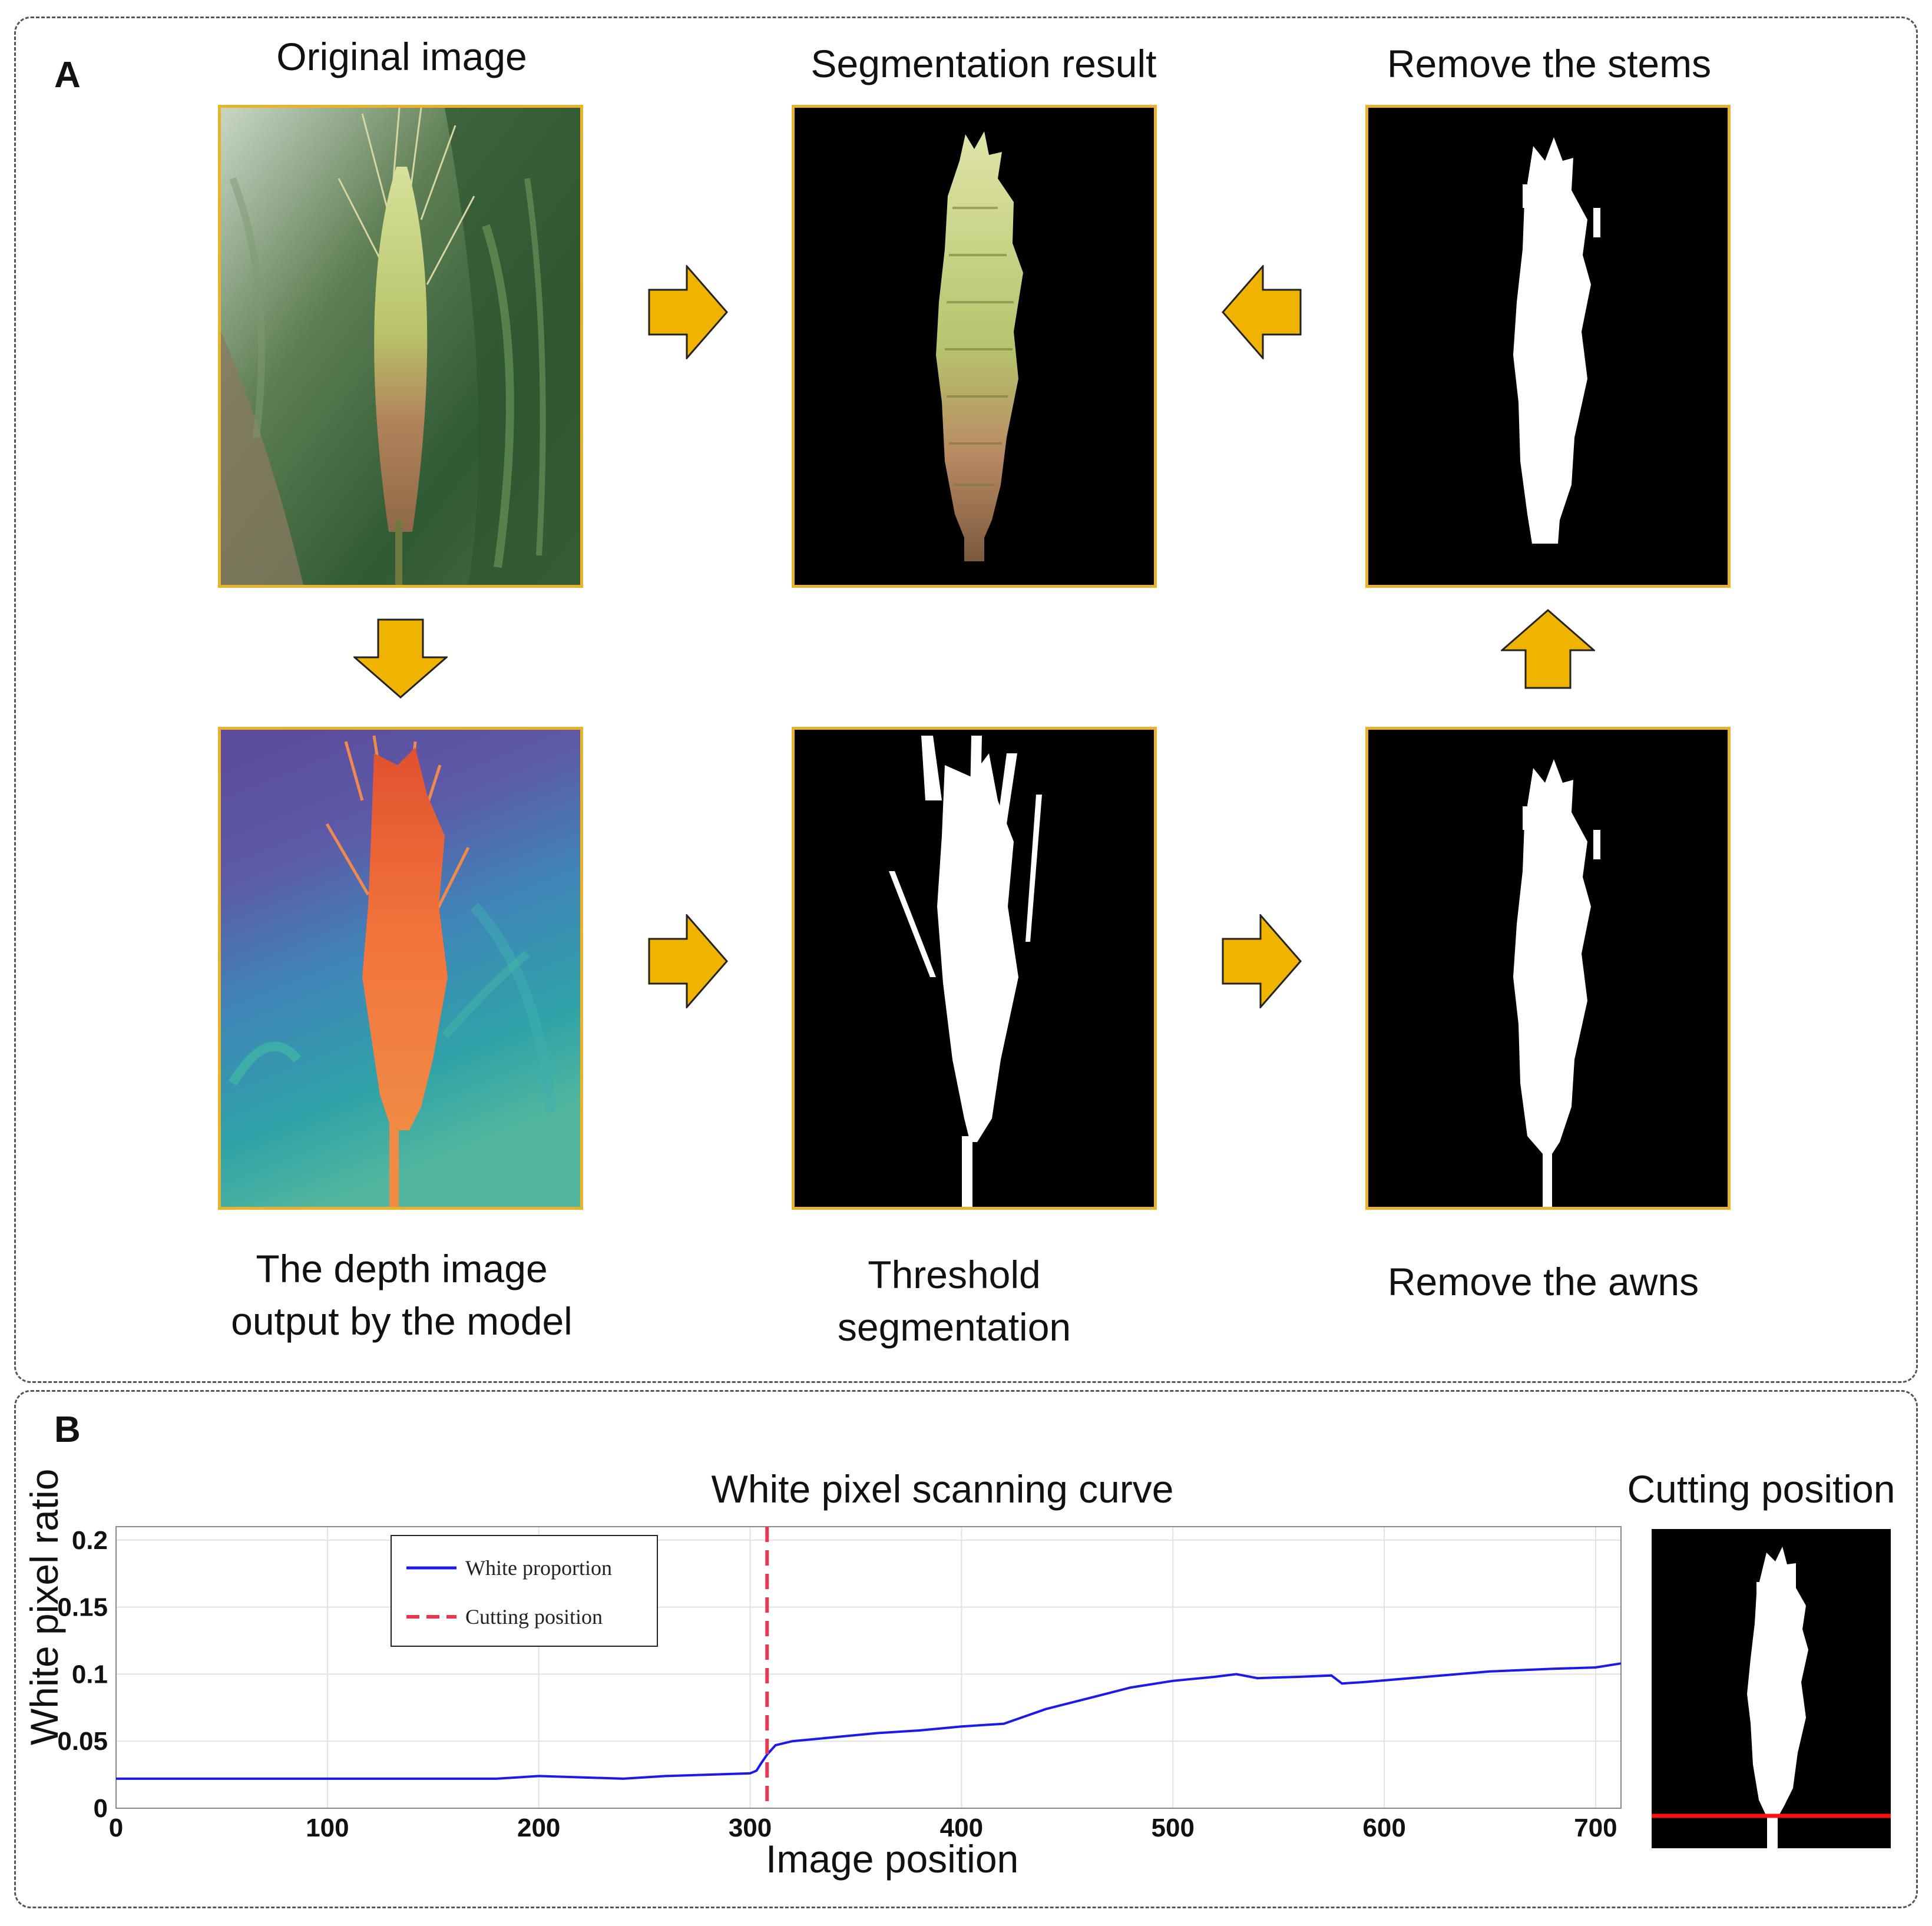 The height and width of the screenshot is (1926, 1932). I want to click on cutting-position-image, so click(1771, 1689).